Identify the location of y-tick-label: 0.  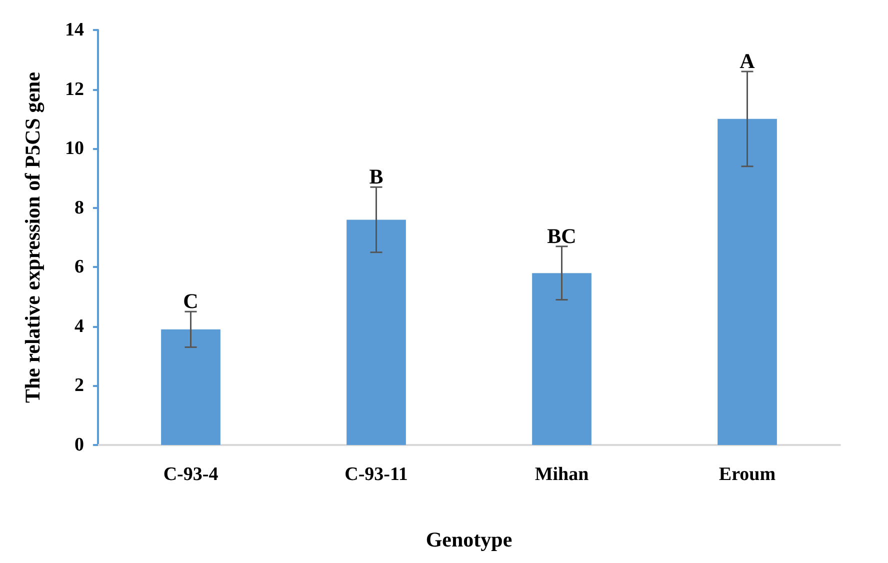
(79, 445).